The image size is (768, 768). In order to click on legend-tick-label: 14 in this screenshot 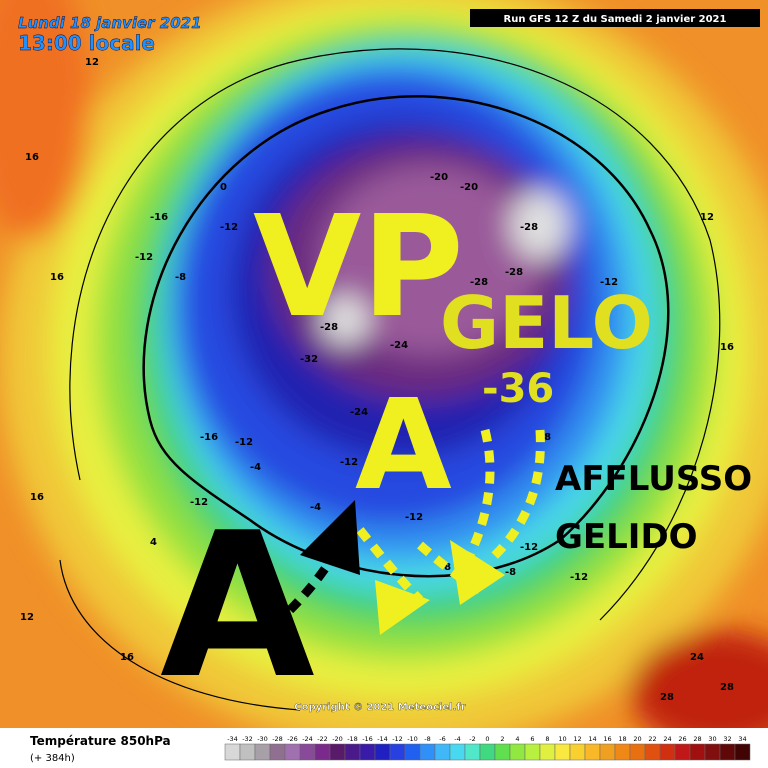, I will do `click(592, 739)`.